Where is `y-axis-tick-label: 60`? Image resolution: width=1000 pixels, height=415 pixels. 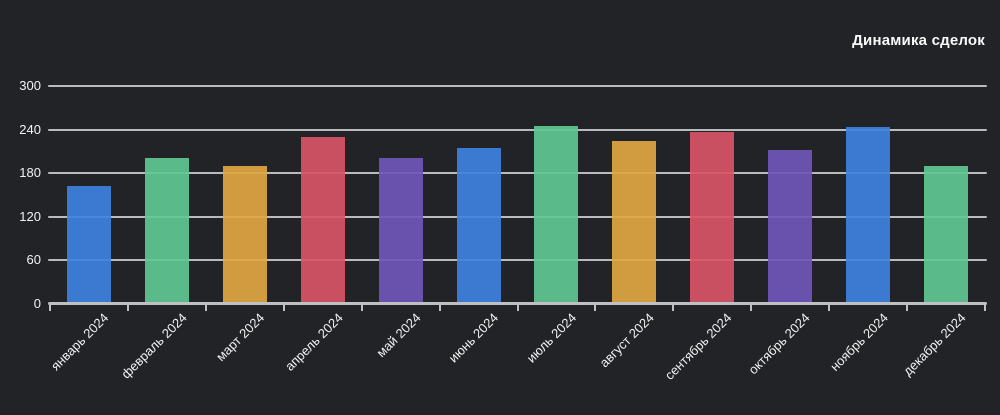
y-axis-tick-label: 60 is located at coordinates (33, 259).